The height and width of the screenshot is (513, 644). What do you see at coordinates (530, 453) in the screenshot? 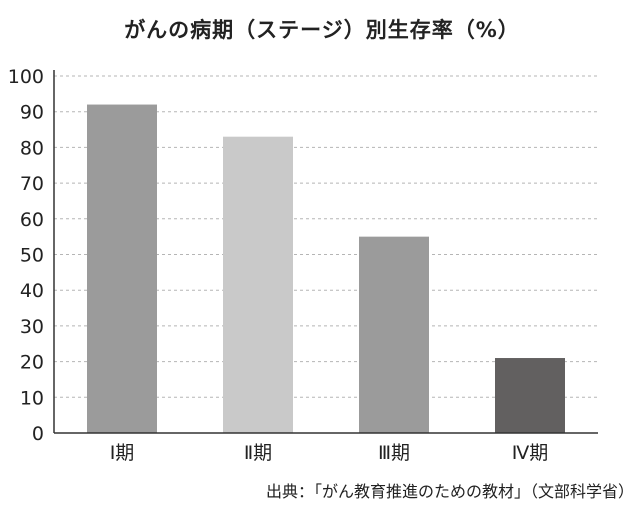
I see `category-label: Ⅳ期` at bounding box center [530, 453].